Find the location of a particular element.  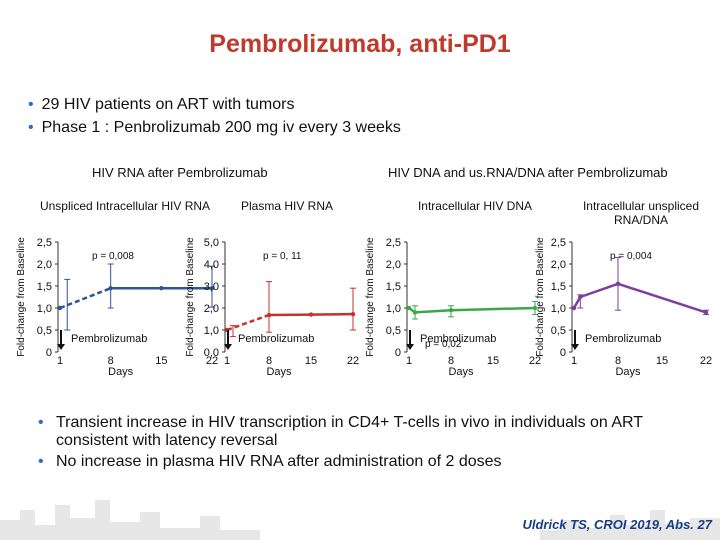

panel-title-2: Plasma HIV RNA is located at coordinates (287, 206).